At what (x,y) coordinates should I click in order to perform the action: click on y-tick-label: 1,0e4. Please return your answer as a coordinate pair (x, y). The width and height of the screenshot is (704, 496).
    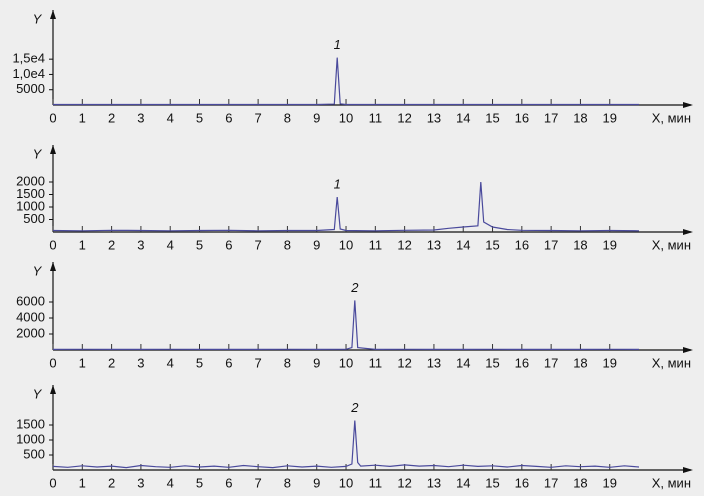
    Looking at the image, I should click on (28, 73).